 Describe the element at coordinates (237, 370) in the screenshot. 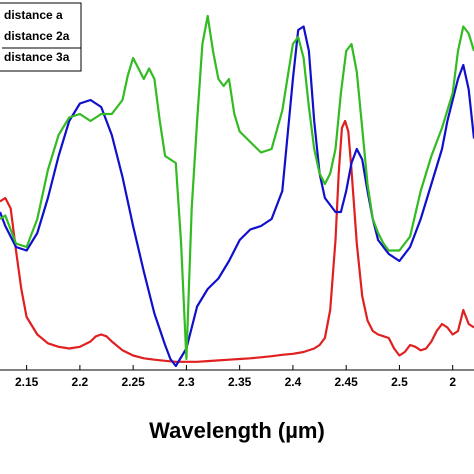

I see `plot-area` at that location.